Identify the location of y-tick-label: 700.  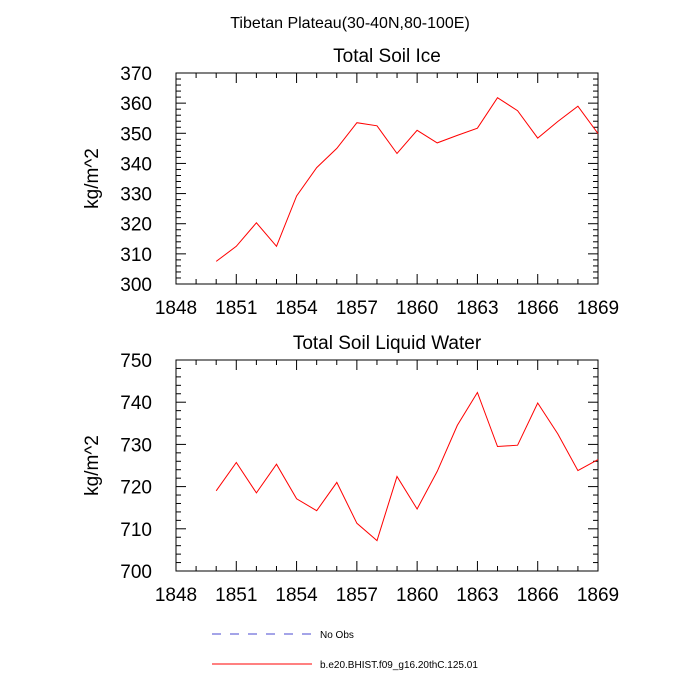
(136, 572).